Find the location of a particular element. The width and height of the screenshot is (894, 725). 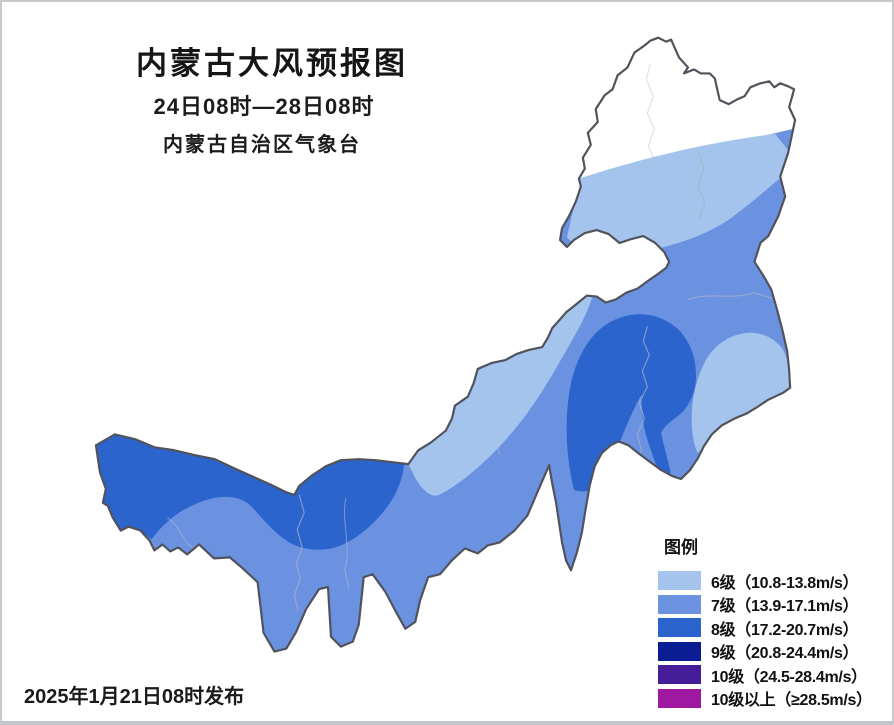

wind-zone-level8-west is located at coordinates (250, 492).